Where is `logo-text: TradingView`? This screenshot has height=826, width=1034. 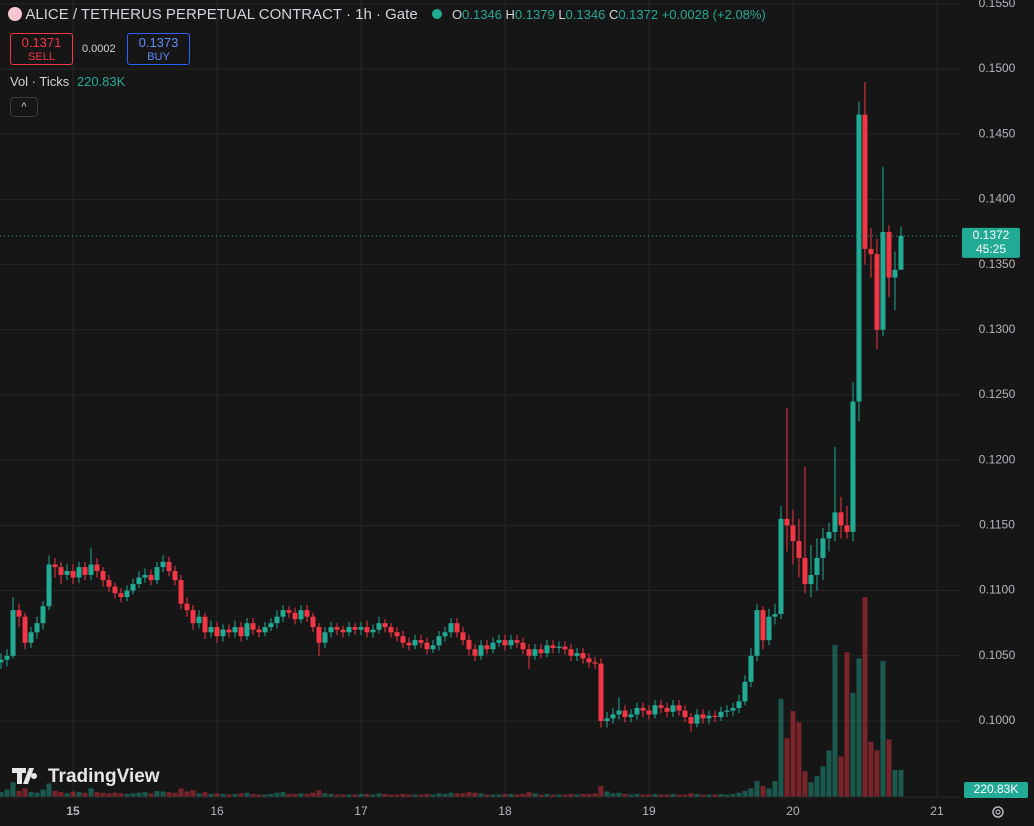 logo-text: TradingView is located at coordinates (104, 776).